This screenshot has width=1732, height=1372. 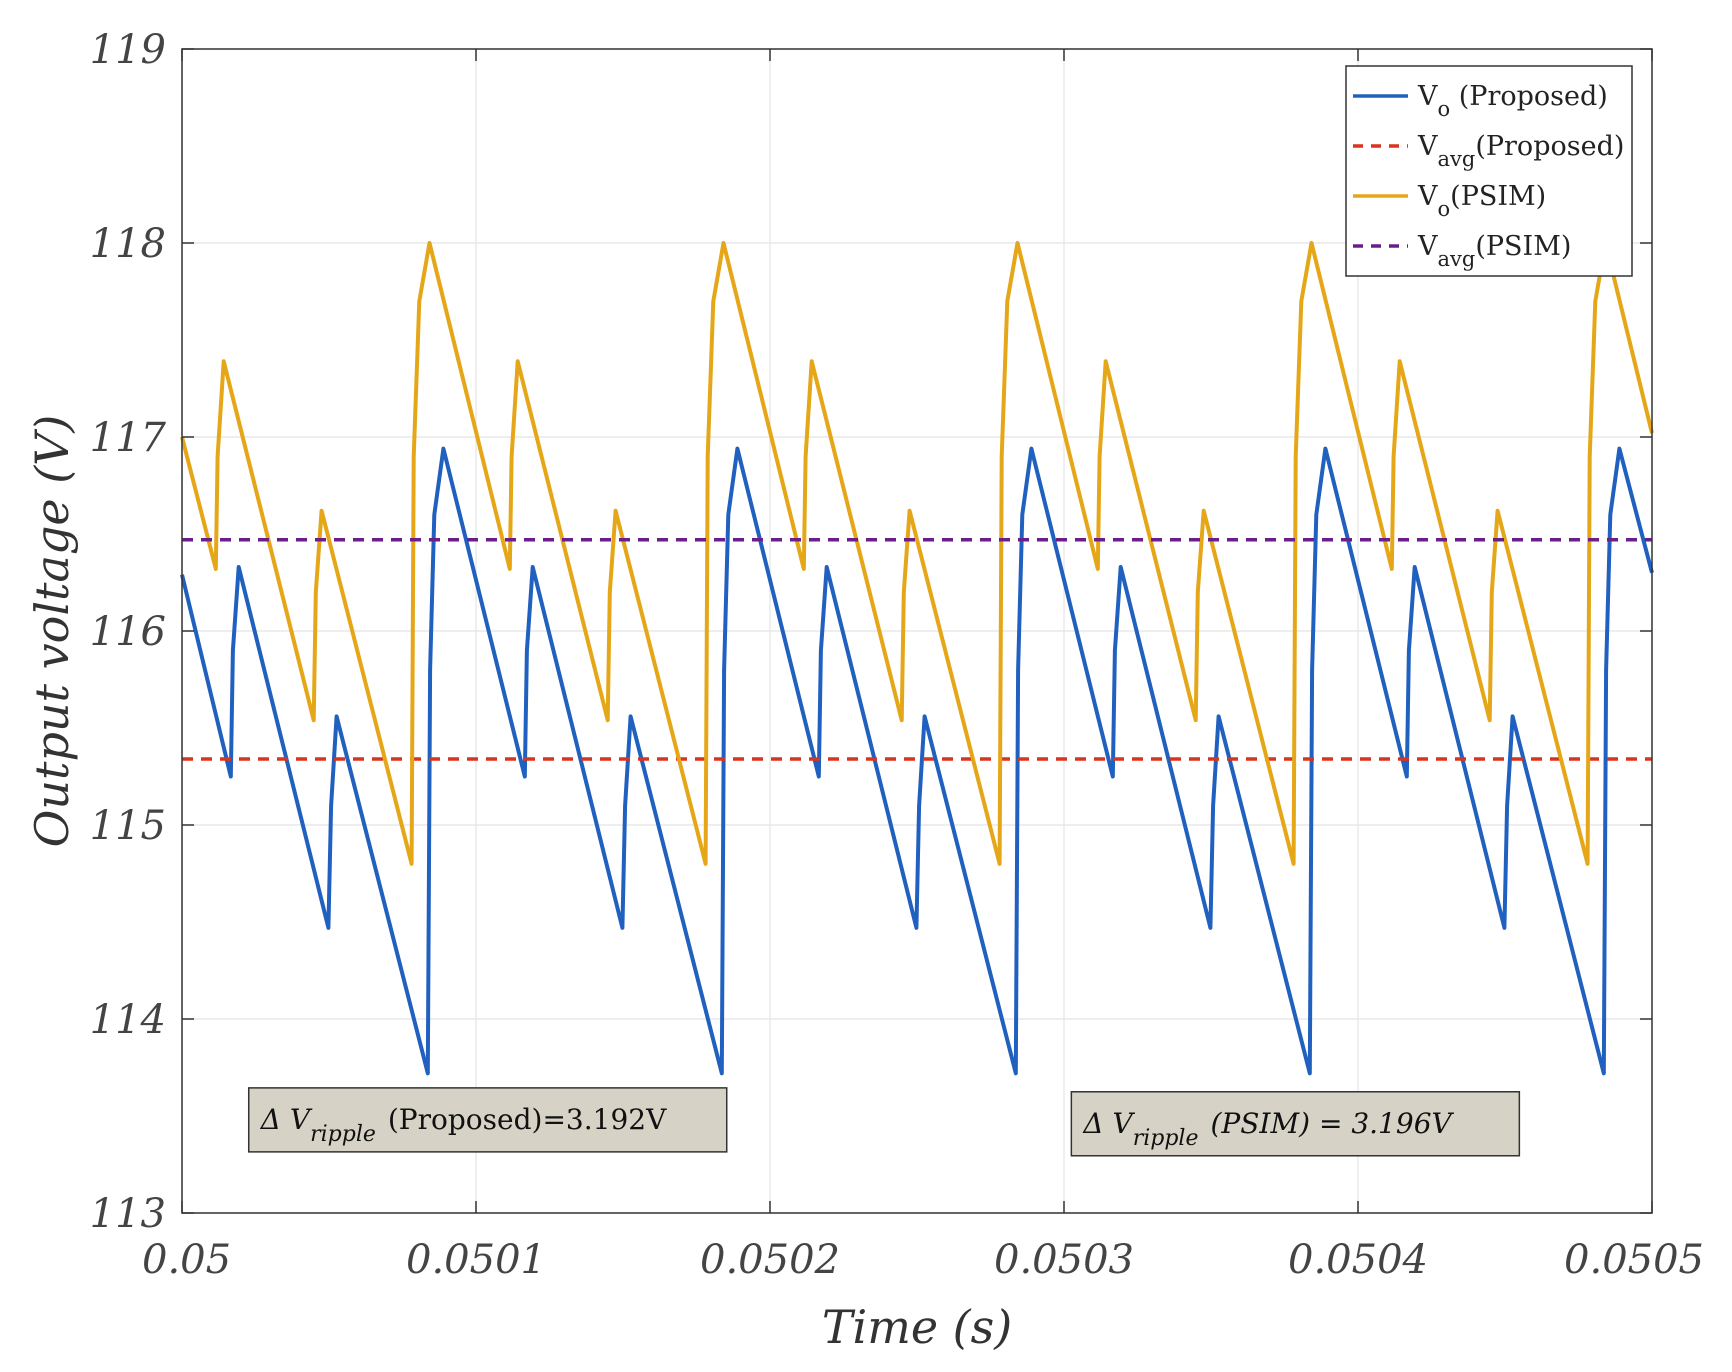 What do you see at coordinates (1494, 251) in the screenshot?
I see `legend-label: Vavg(PSIM)` at bounding box center [1494, 251].